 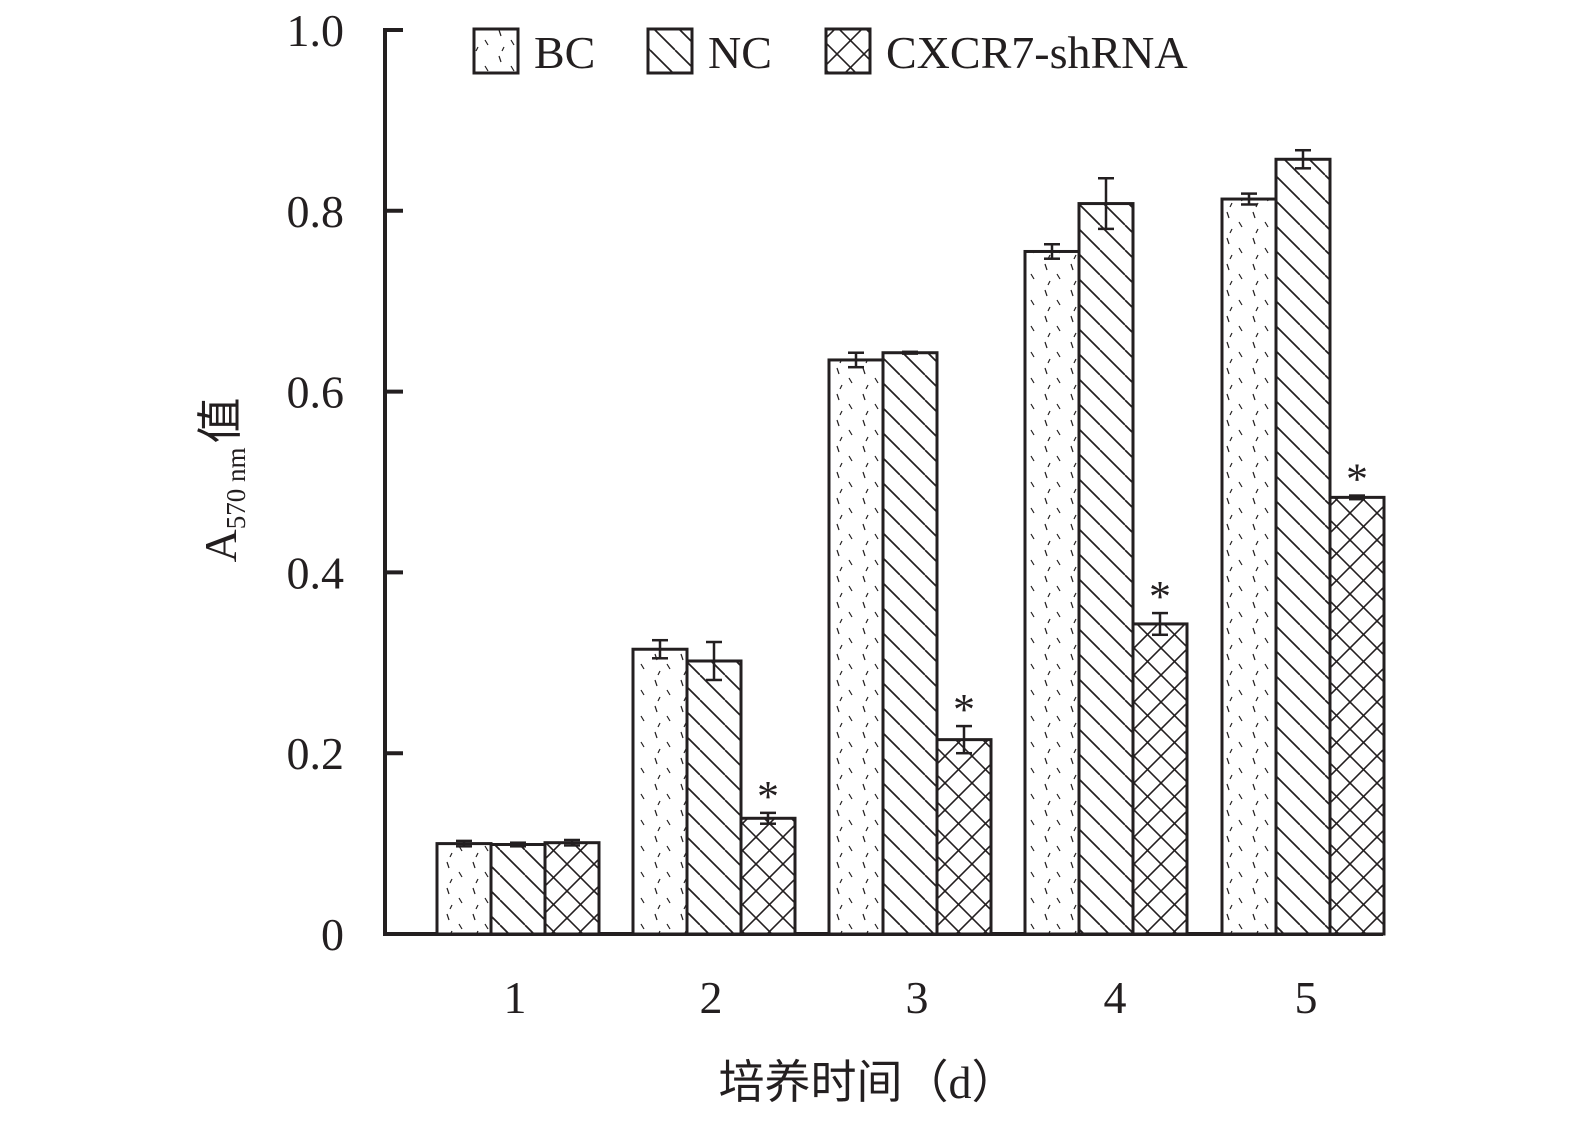 What do you see at coordinates (316, 392) in the screenshot?
I see `y-tick-label-3: 0.6` at bounding box center [316, 392].